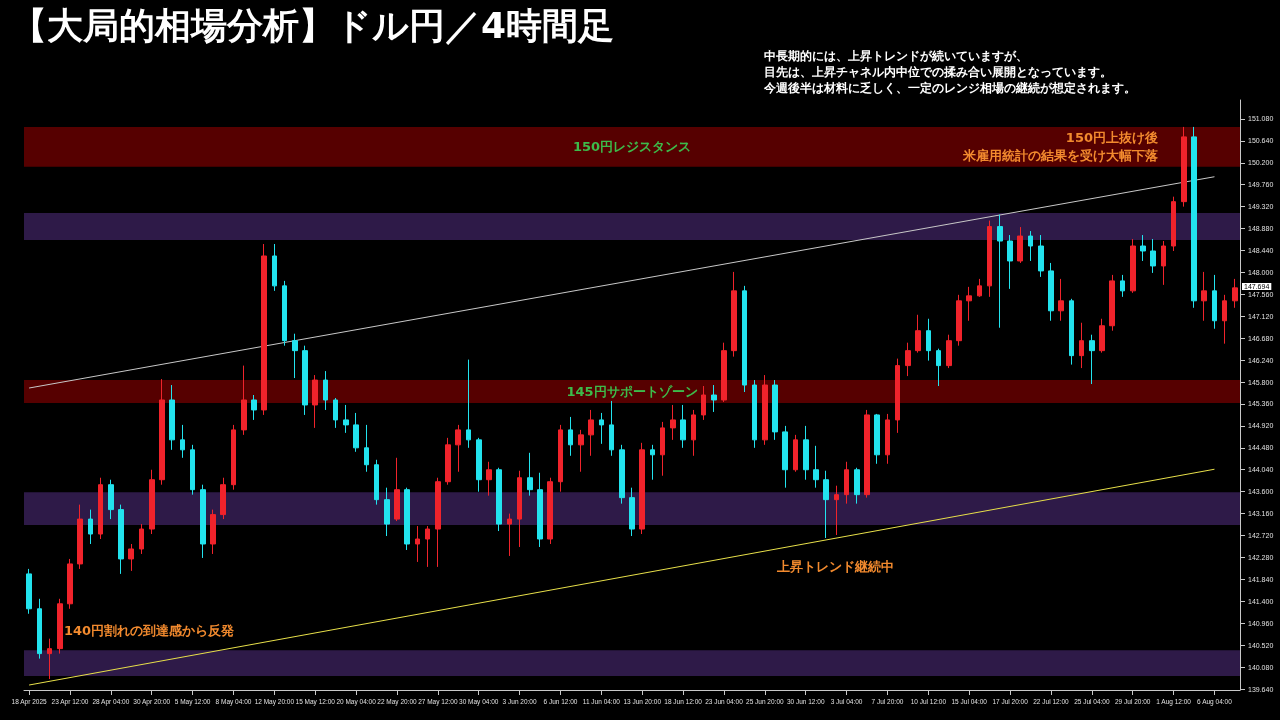 This screenshot has width=1280, height=720. I want to click on text: 今週後半は材料に乏しく、一定のレンジ相場の継続が想定されます。, so click(949, 88).